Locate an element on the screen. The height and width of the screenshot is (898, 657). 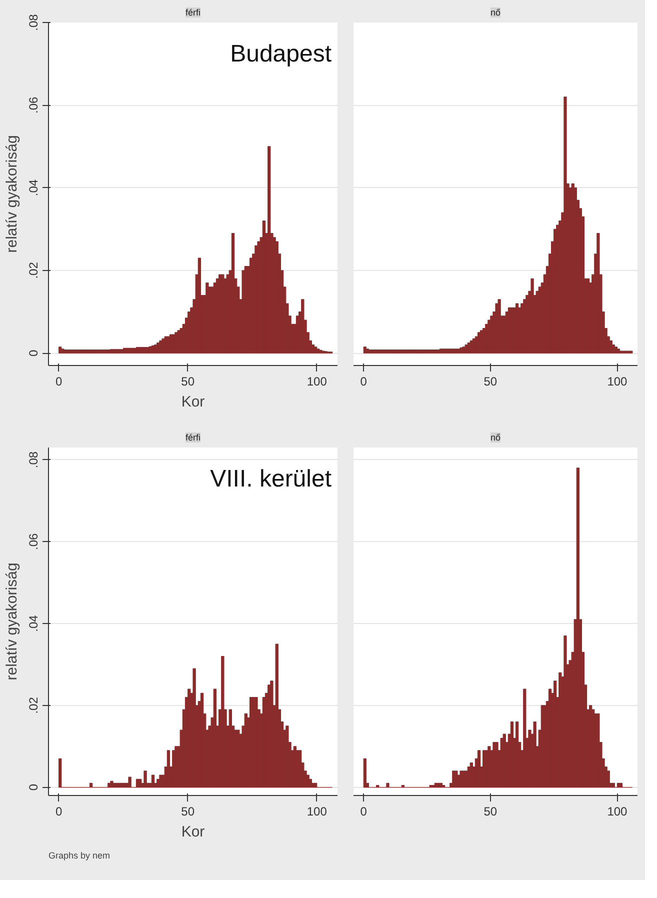
text: Budapest is located at coordinates (281, 54).